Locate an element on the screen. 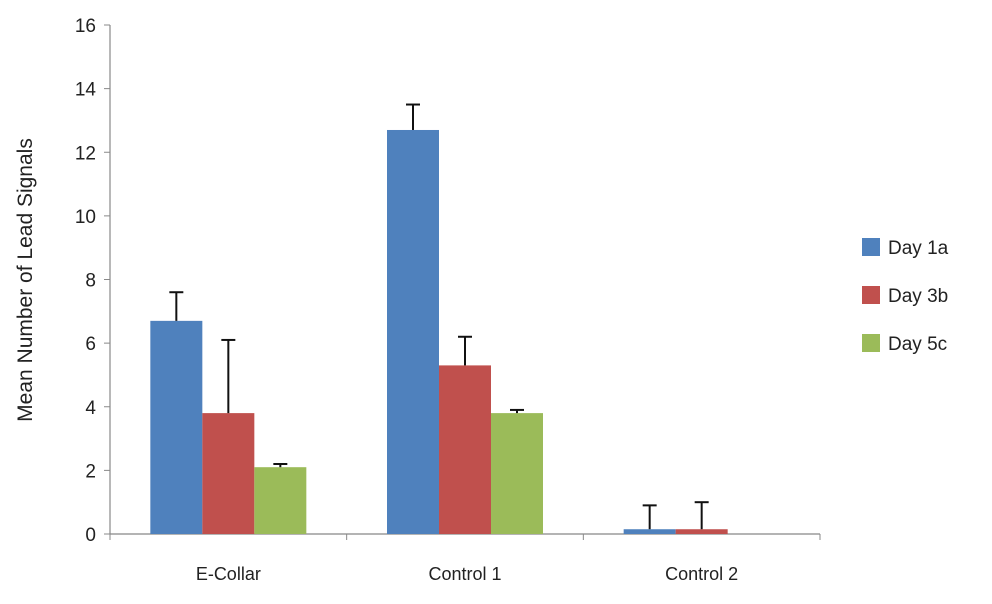  y-tick-label: 0 is located at coordinates (90, 535).